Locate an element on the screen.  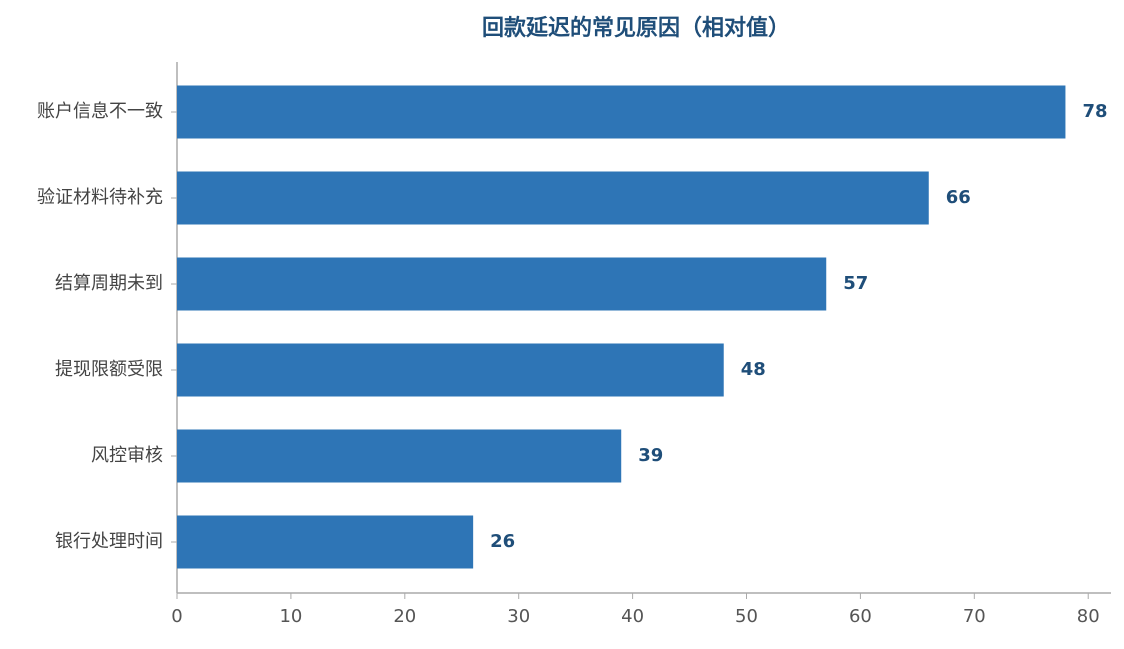
x-tick-label: 50 is located at coordinates (746, 616).